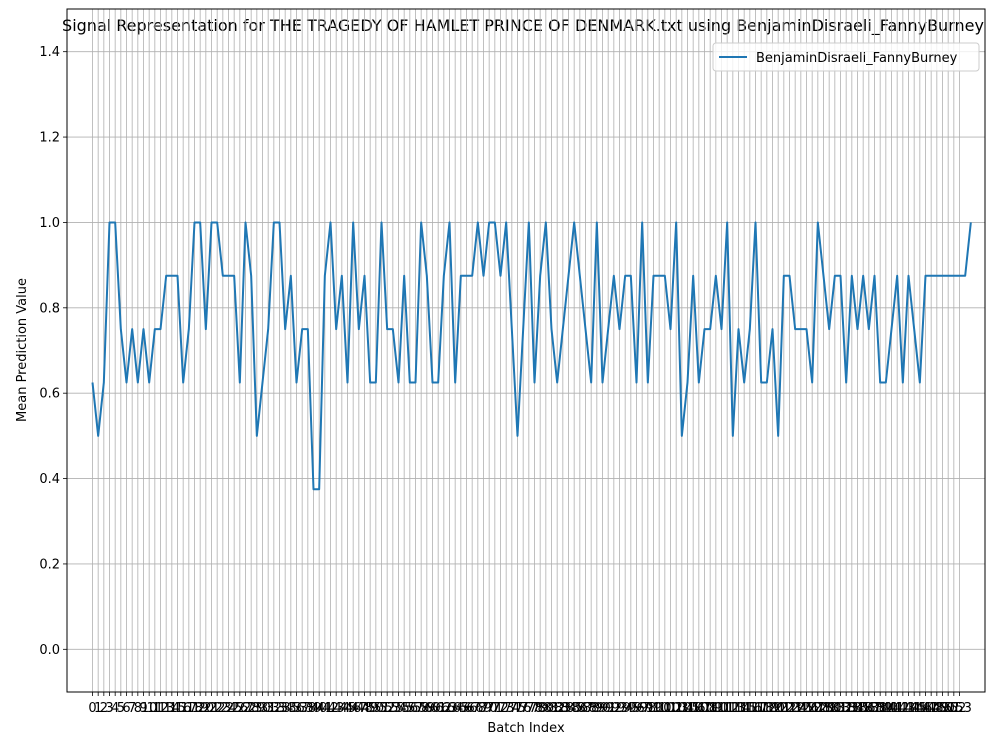 Image resolution: width=1000 pixels, height=750 pixels. What do you see at coordinates (22, 350) in the screenshot?
I see `y-axis-label: Mean Prediction Value` at bounding box center [22, 350].